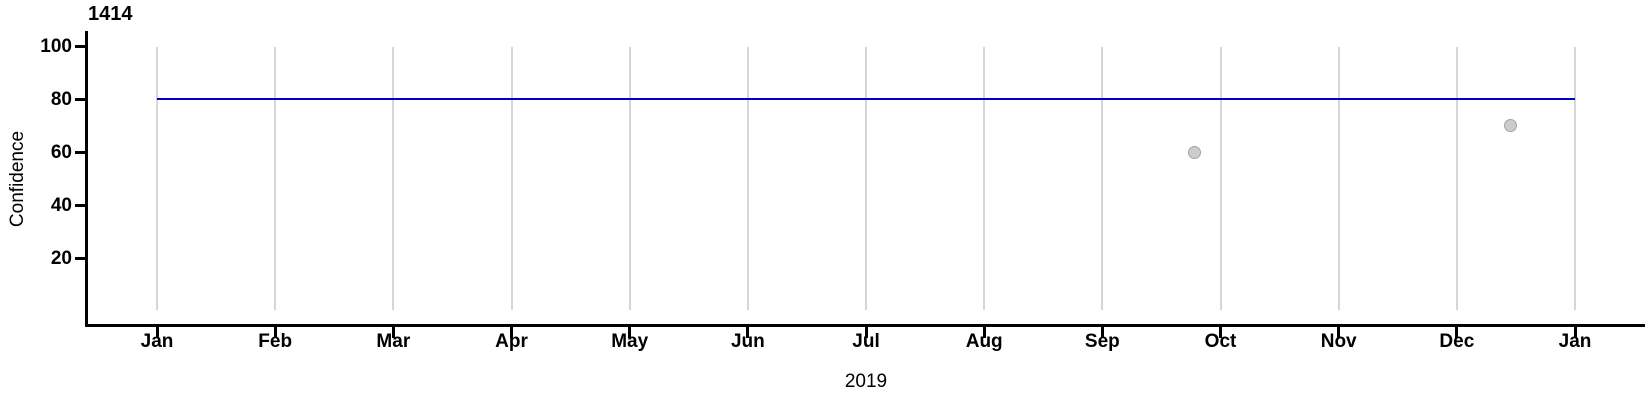 Image resolution: width=1650 pixels, height=400 pixels. I want to click on x-tick-label: Nov, so click(1338, 341).